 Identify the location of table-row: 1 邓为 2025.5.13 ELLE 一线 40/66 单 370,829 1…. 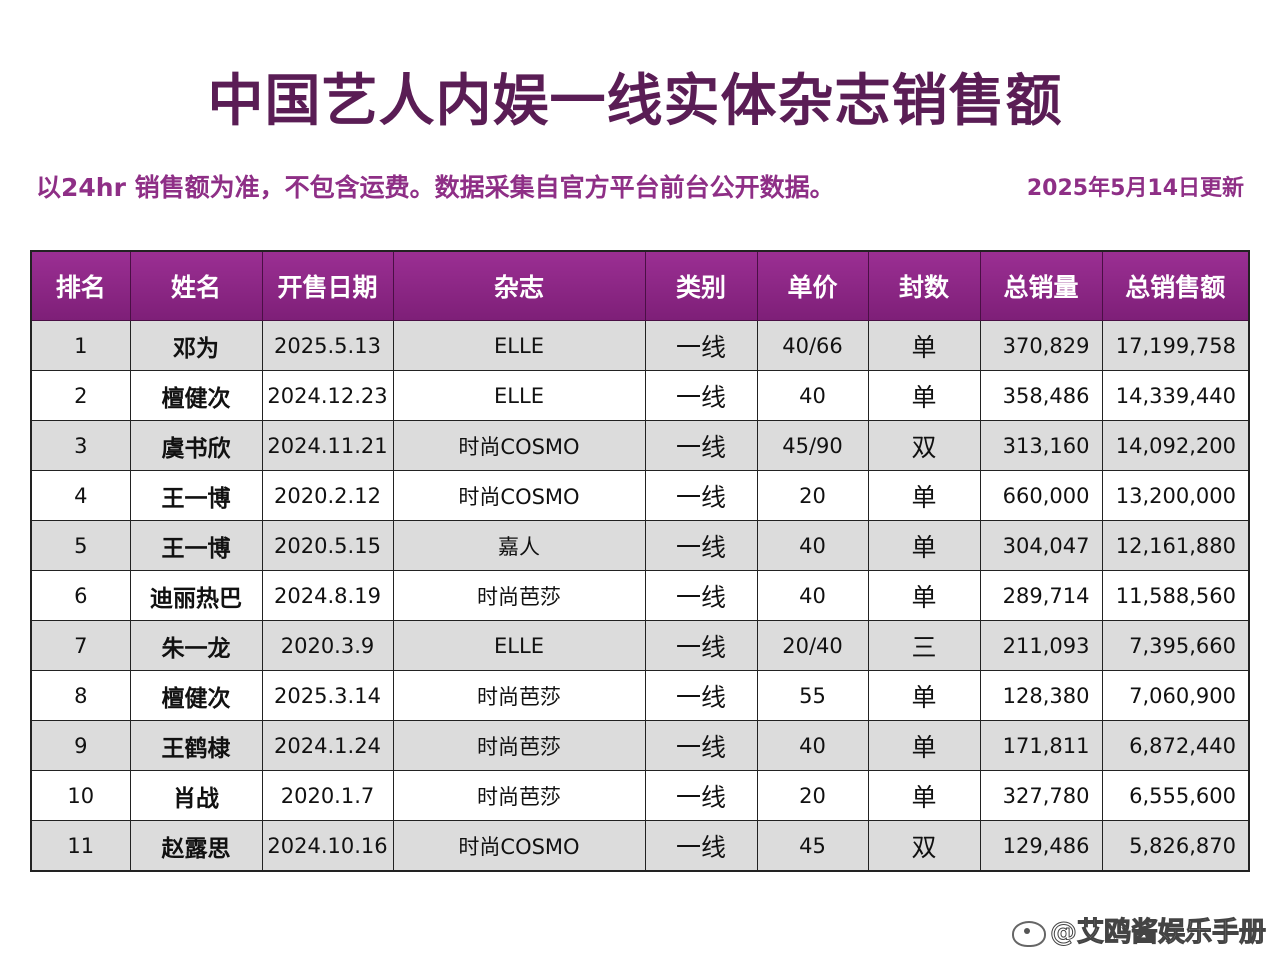
(640, 345).